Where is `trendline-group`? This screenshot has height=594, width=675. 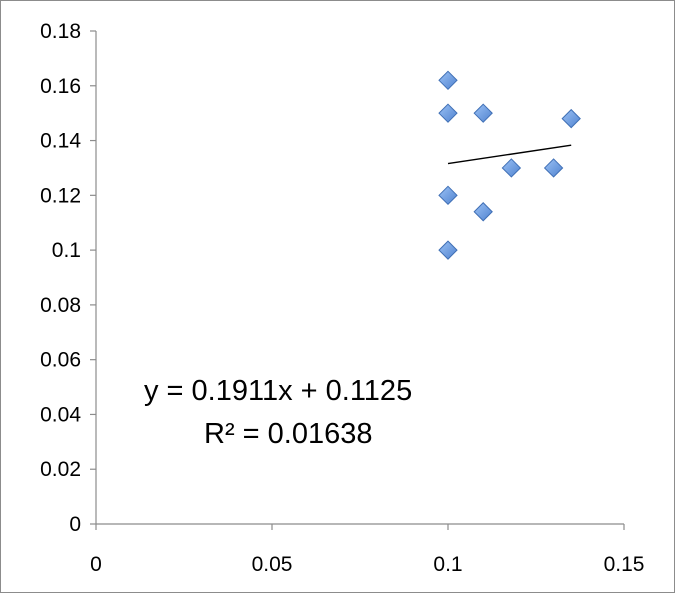
trendline-group is located at coordinates (509, 154).